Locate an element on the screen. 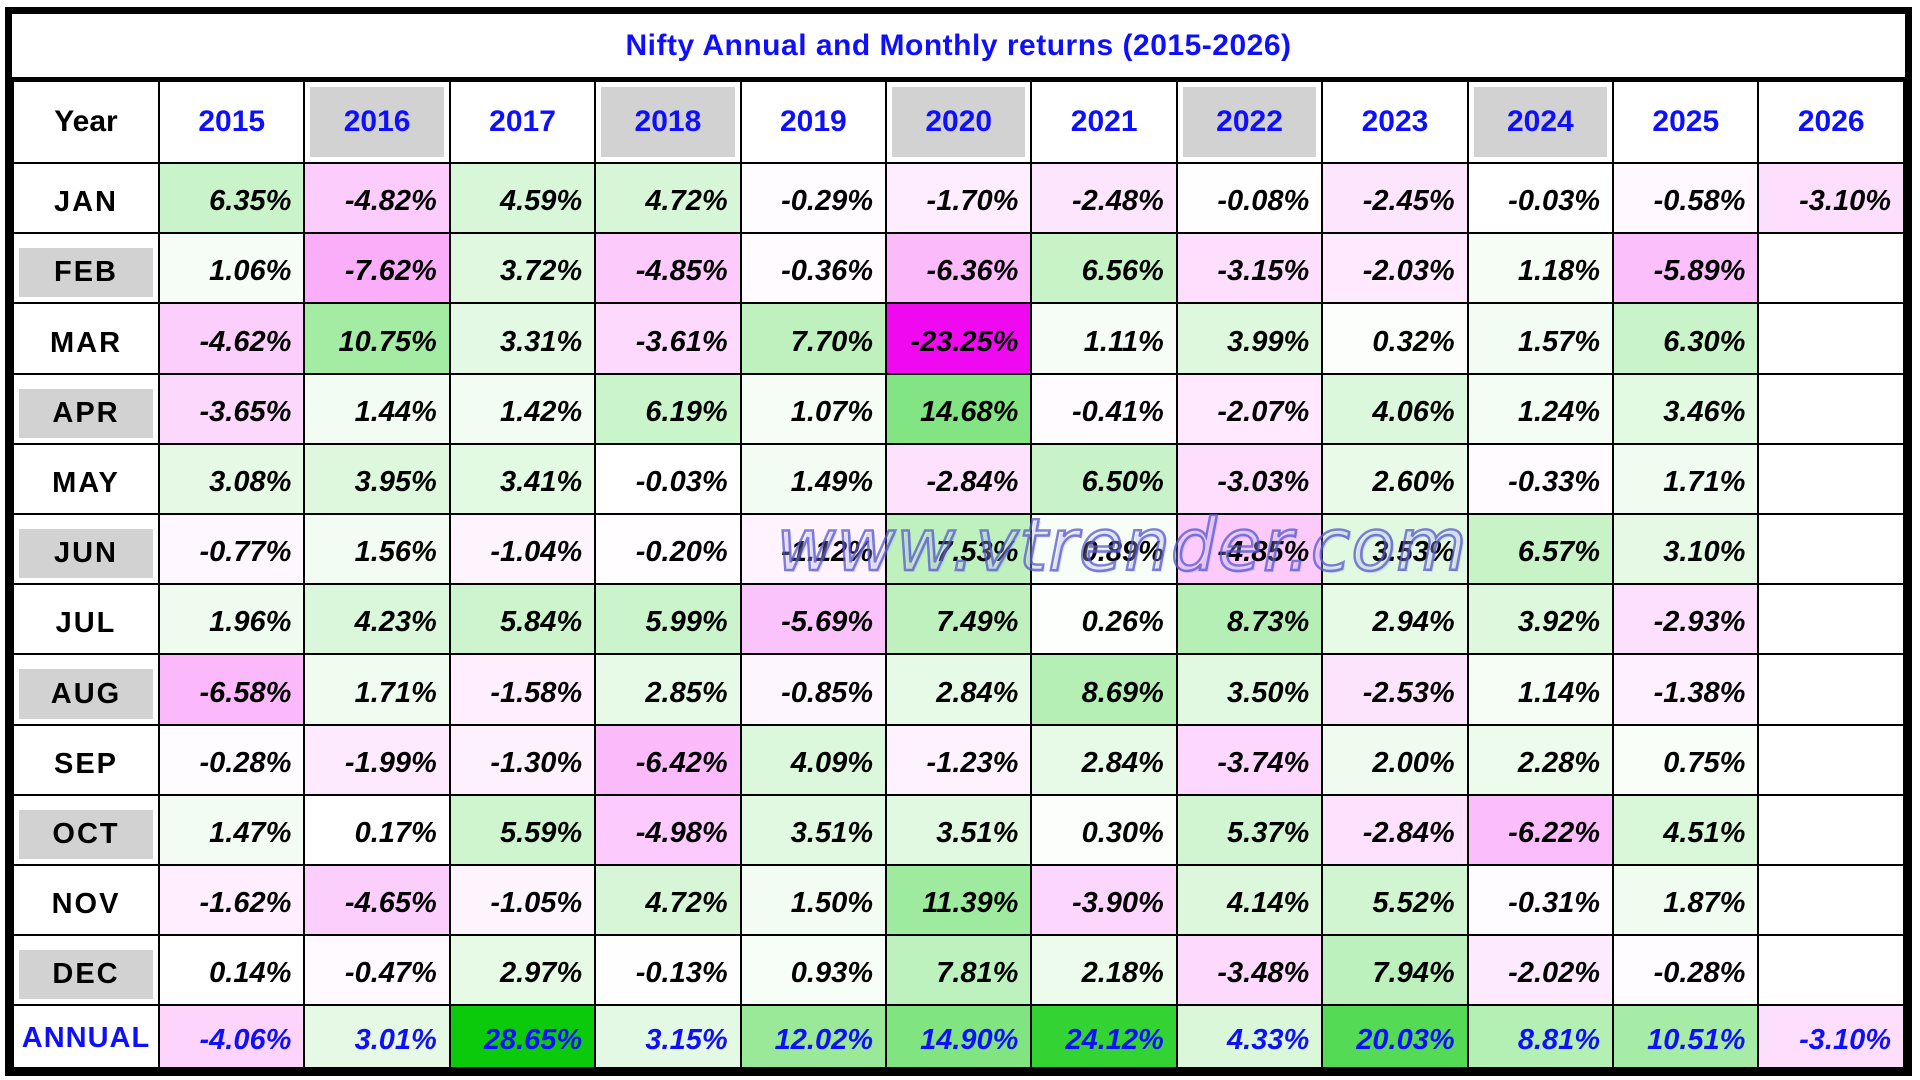 The height and width of the screenshot is (1080, 1920). return-cell-2023-jun: 3.53% is located at coordinates (1395, 549).